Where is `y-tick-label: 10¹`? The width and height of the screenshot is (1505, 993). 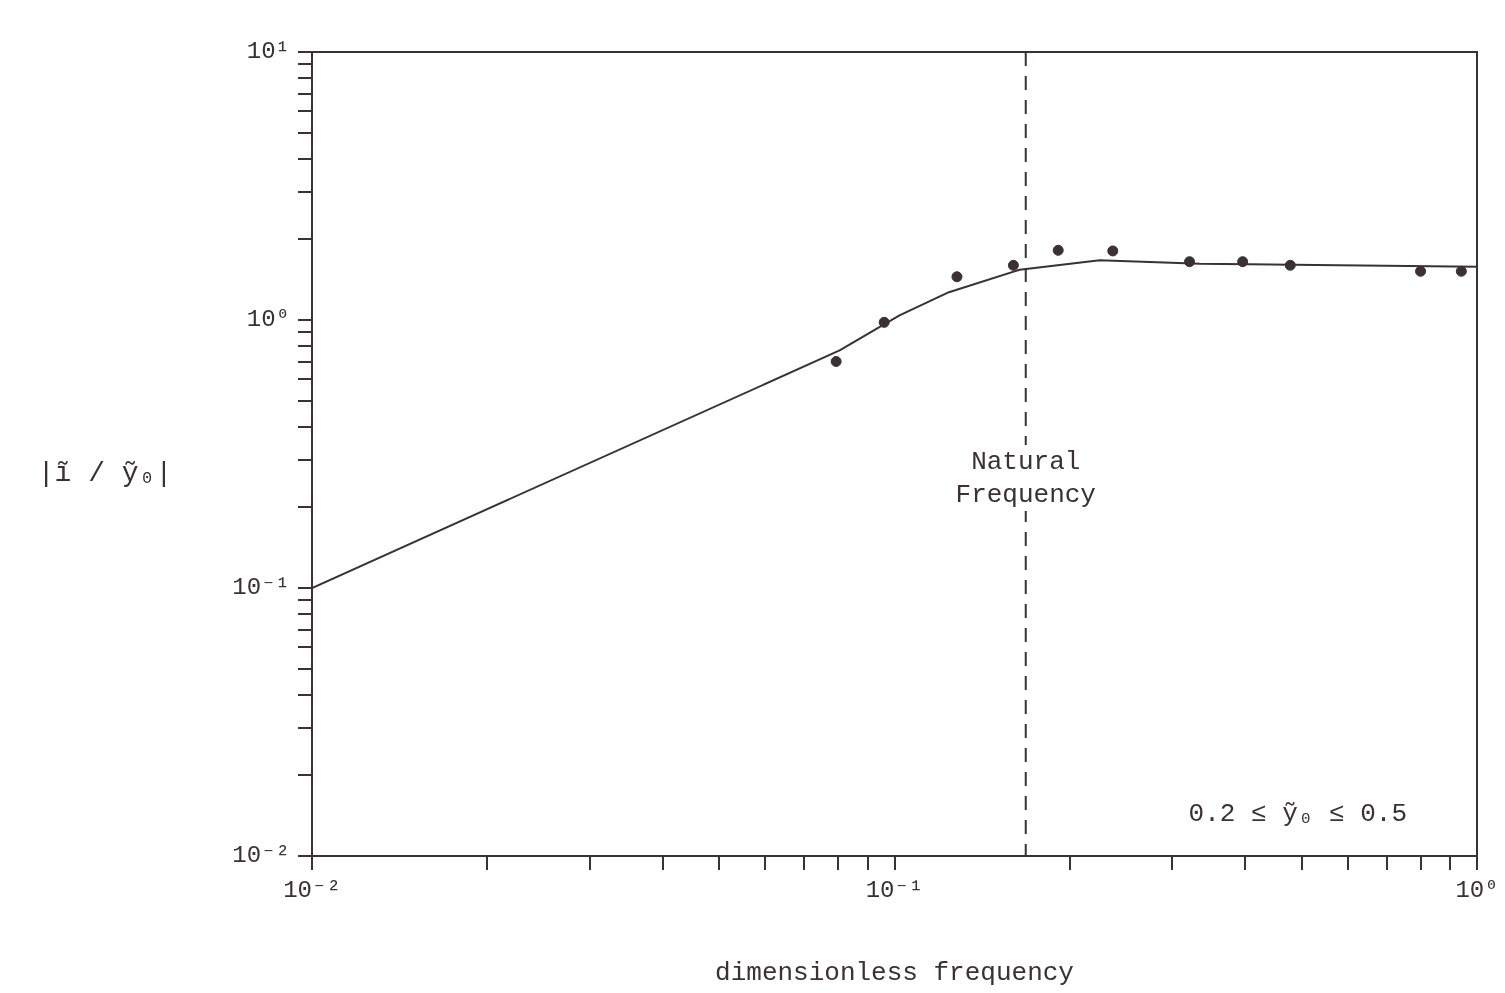 y-tick-label: 10¹ is located at coordinates (268, 52).